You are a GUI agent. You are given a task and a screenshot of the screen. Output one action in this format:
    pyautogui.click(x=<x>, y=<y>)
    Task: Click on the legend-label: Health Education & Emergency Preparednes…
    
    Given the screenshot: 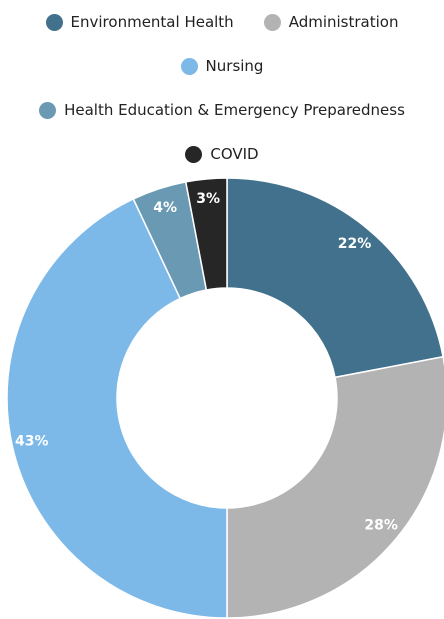 What is the action you would take?
    pyautogui.click(x=234, y=110)
    